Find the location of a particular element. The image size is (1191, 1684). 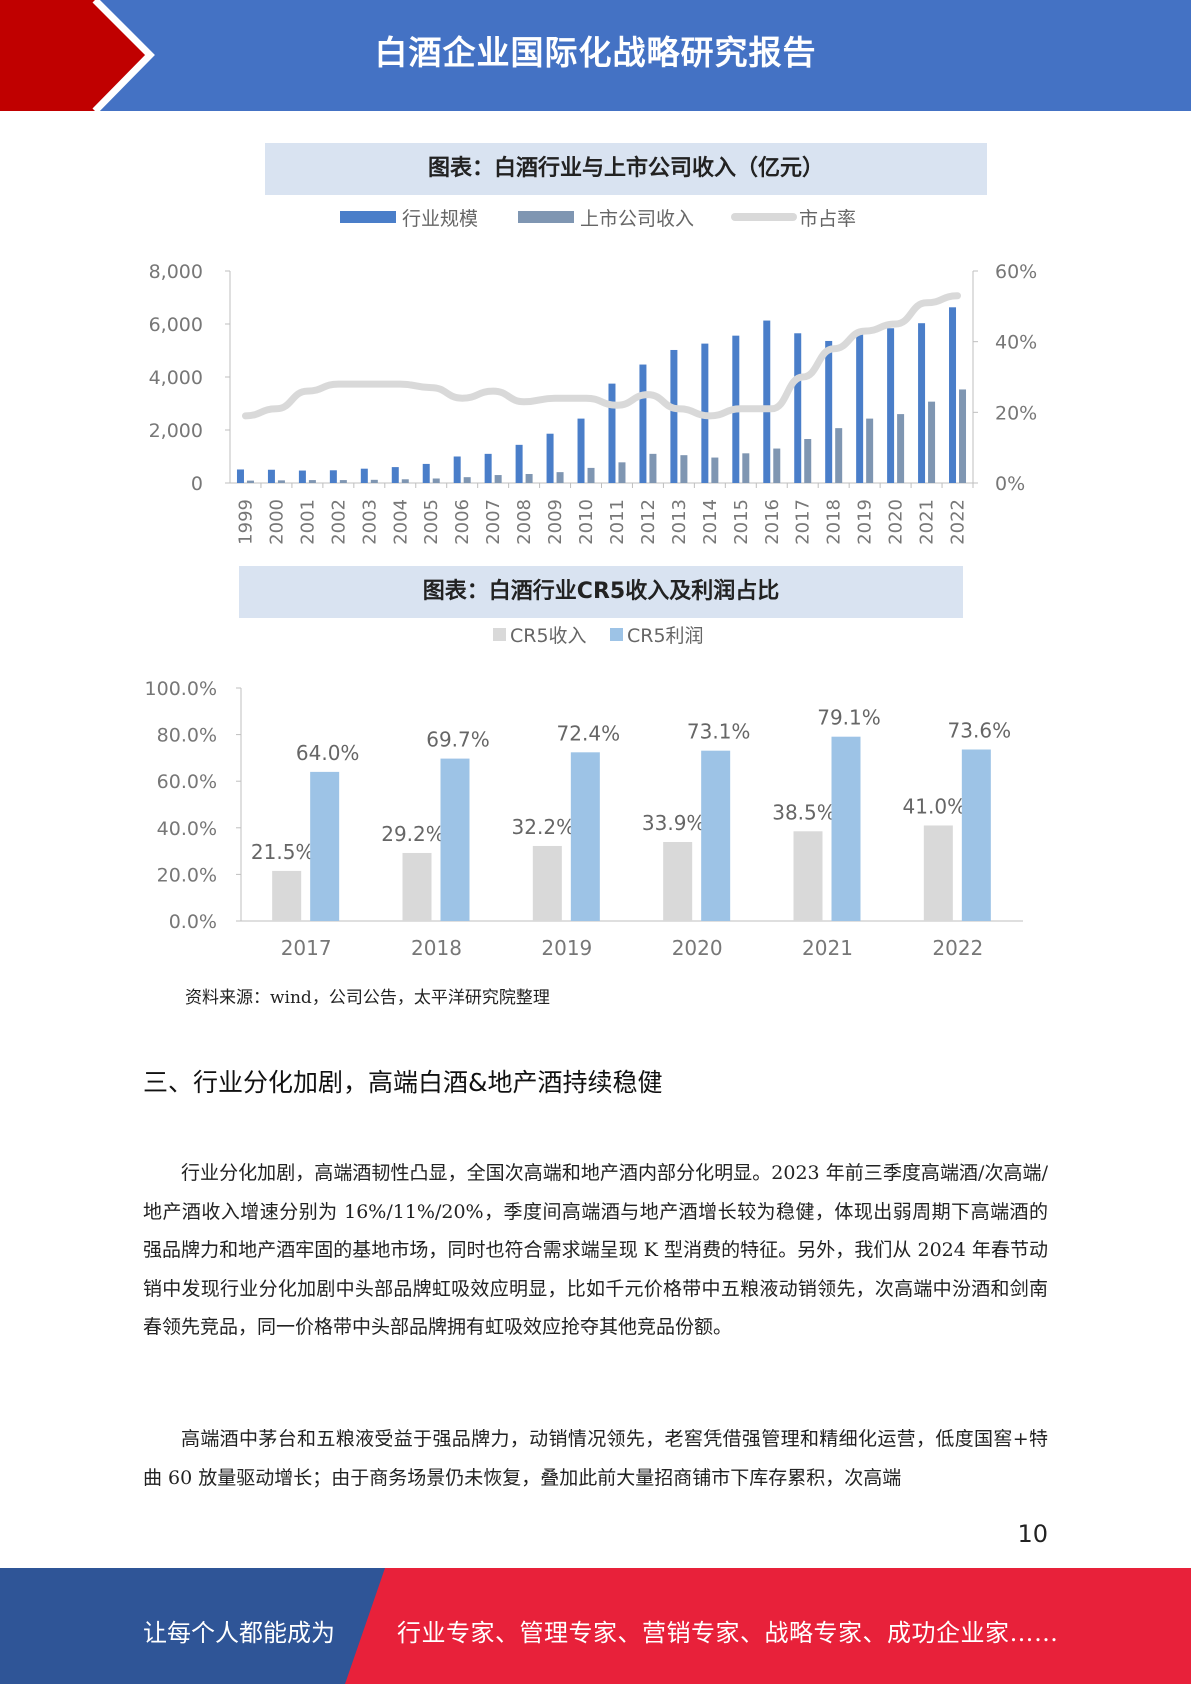

bar-industry-2010 is located at coordinates (581, 450).